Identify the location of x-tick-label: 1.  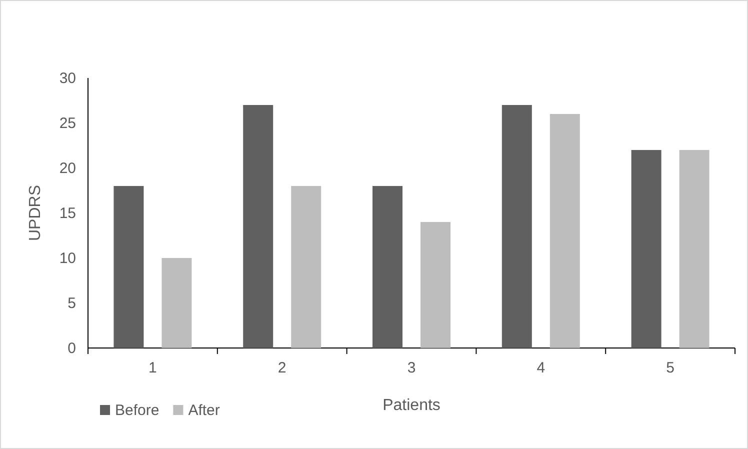
(152, 368).